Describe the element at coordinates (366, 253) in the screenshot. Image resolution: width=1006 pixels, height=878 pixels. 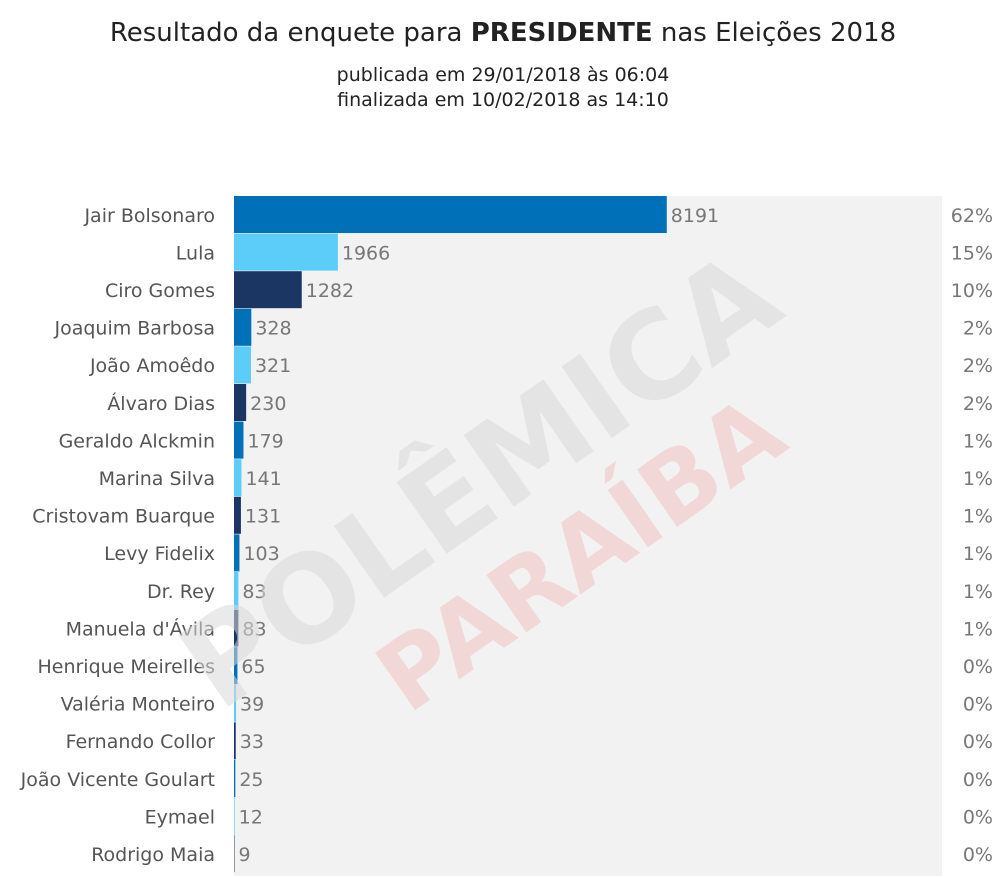
I see `value-label: 1966` at that location.